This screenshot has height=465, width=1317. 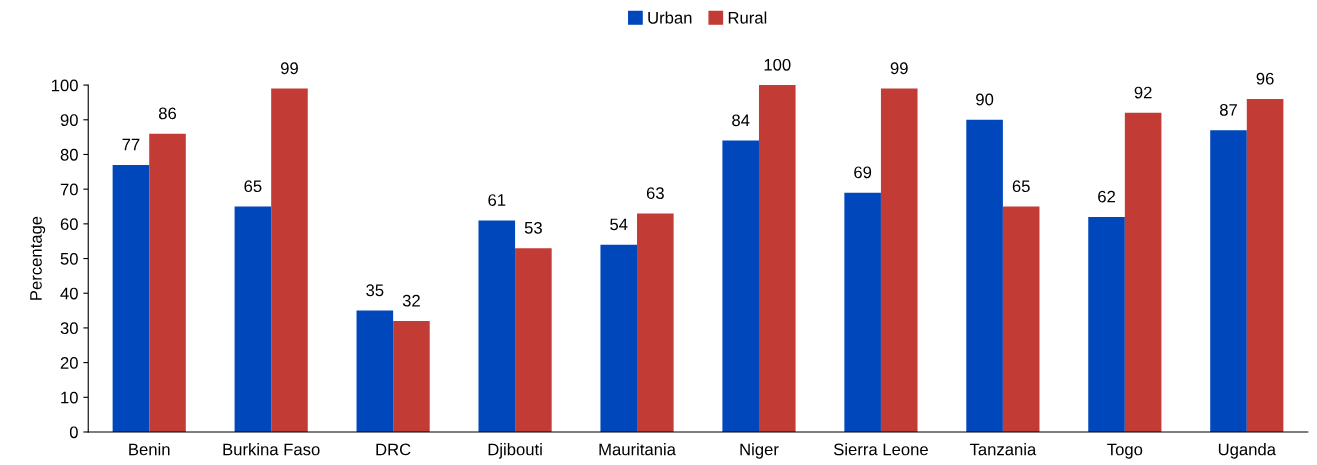 What do you see at coordinates (880, 449) in the screenshot?
I see `x-tick-label: Sierra Leone` at bounding box center [880, 449].